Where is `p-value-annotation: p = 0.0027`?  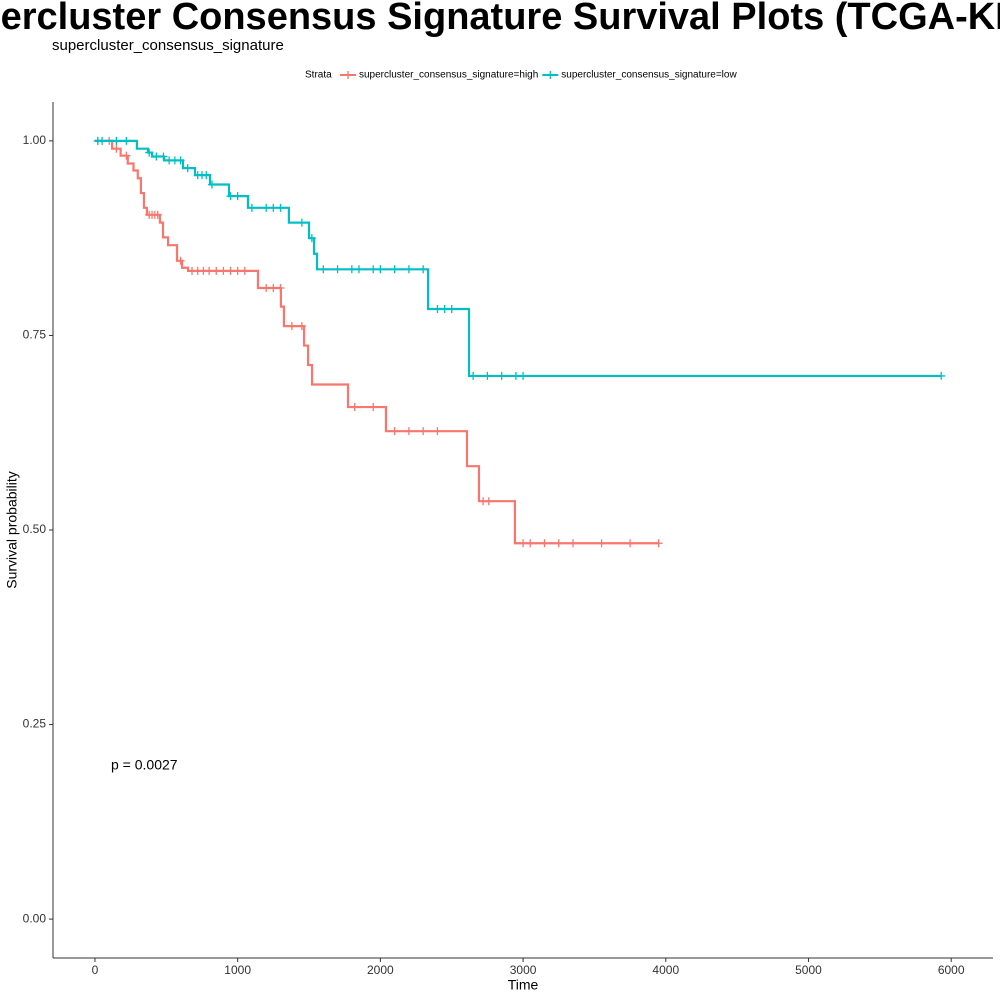 p-value-annotation: p = 0.0027 is located at coordinates (144, 765).